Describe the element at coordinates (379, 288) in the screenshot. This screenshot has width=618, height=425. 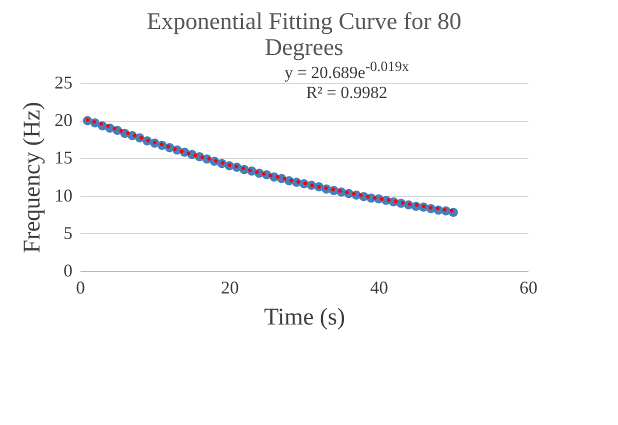
I see `x-tick-label: 40` at that location.